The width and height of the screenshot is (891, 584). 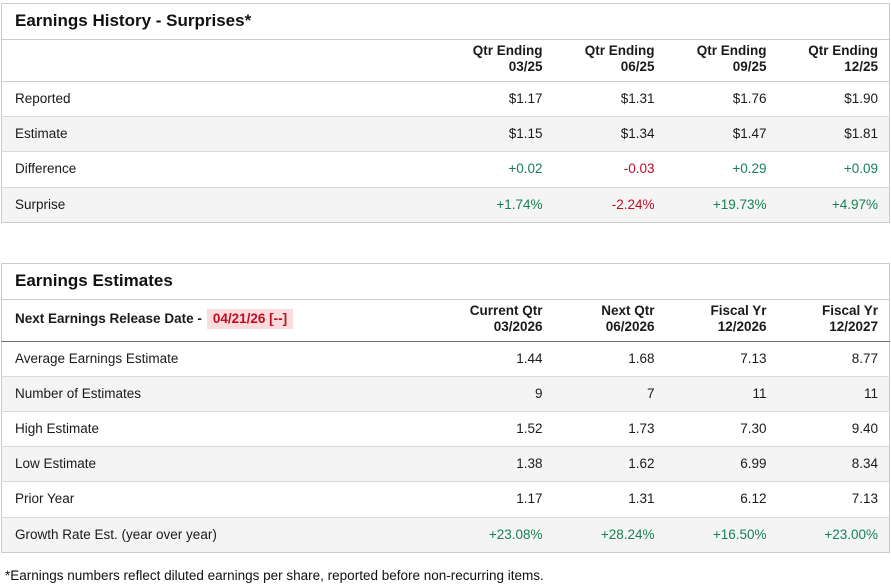 I want to click on earnings-history-title-row: Earnings History - Surprises*, so click(x=445, y=21).